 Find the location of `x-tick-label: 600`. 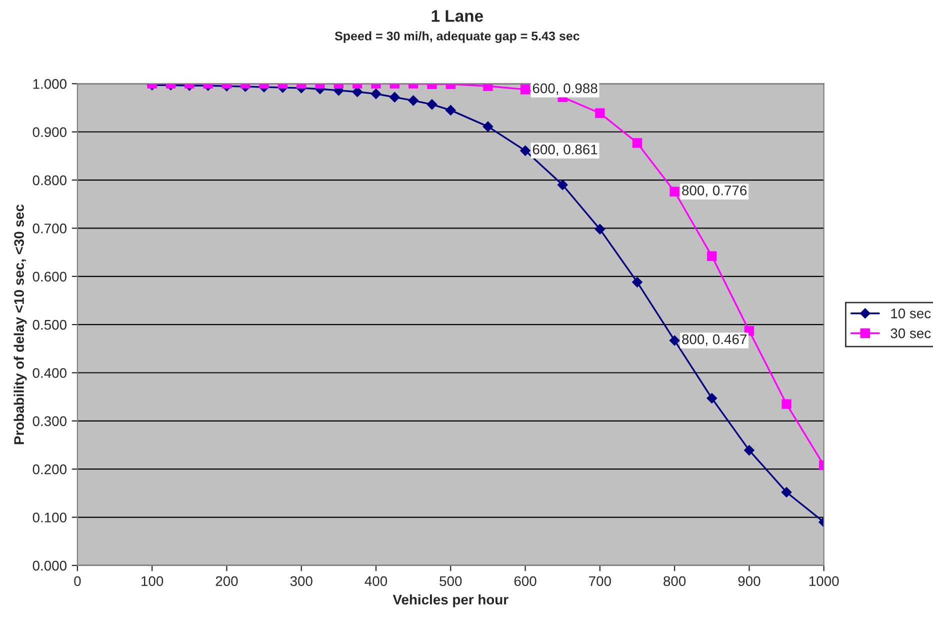

x-tick-label: 600 is located at coordinates (525, 581).